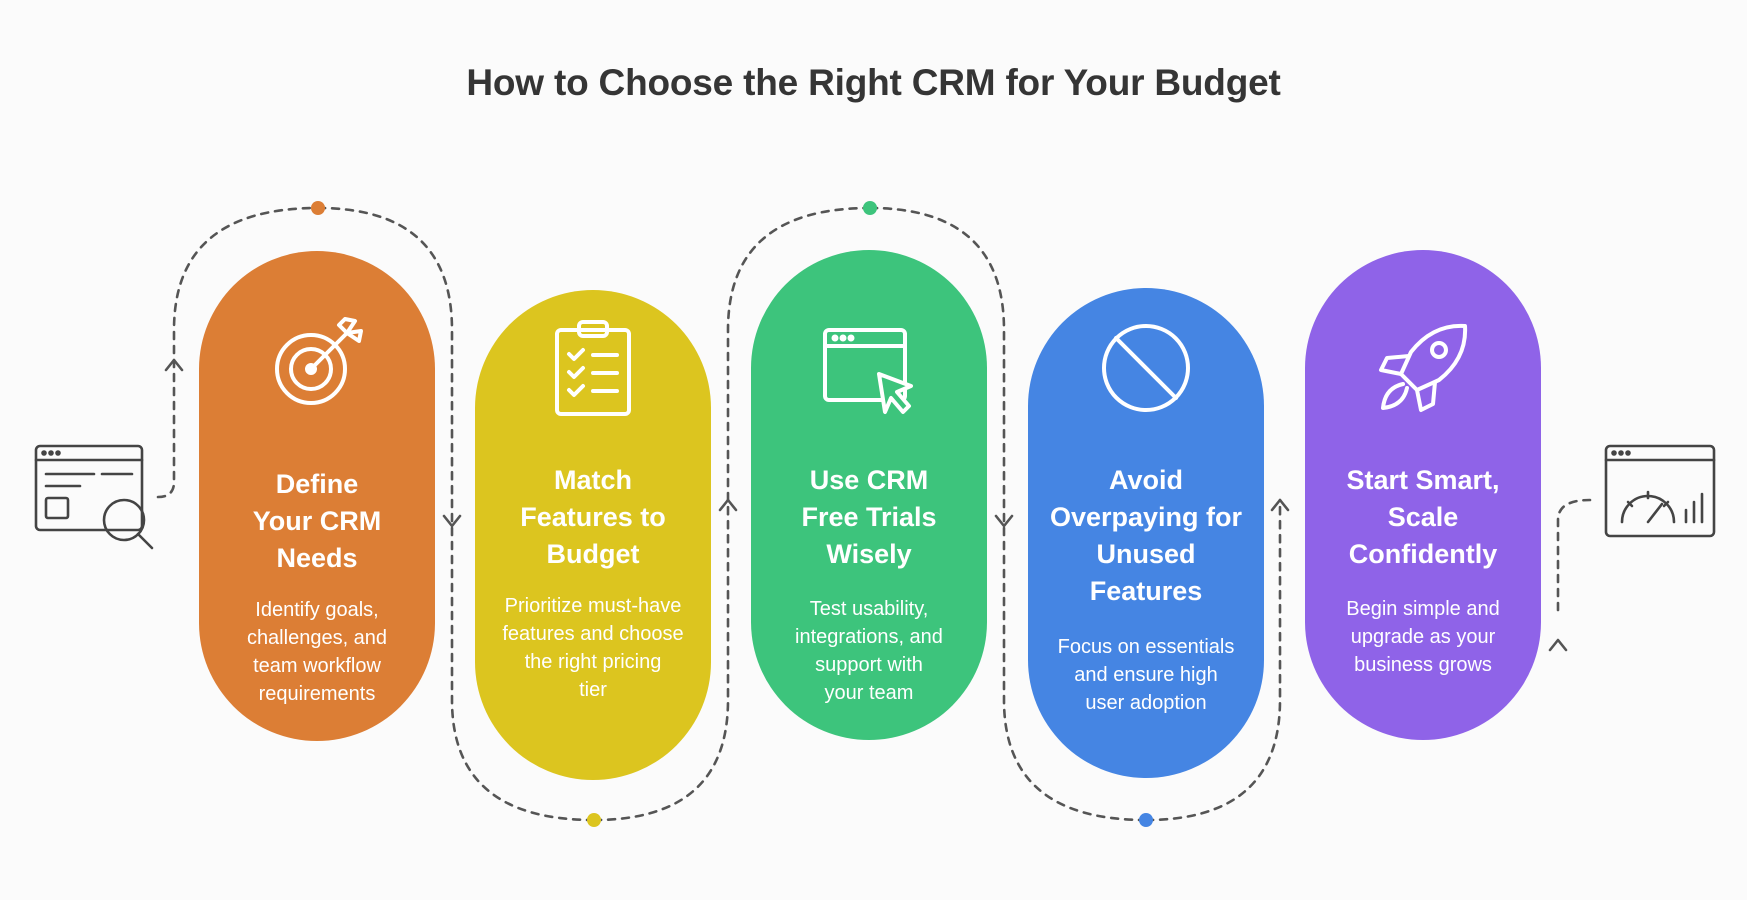  Describe the element at coordinates (174, 365) in the screenshot. I see `arrow-up-left` at that location.